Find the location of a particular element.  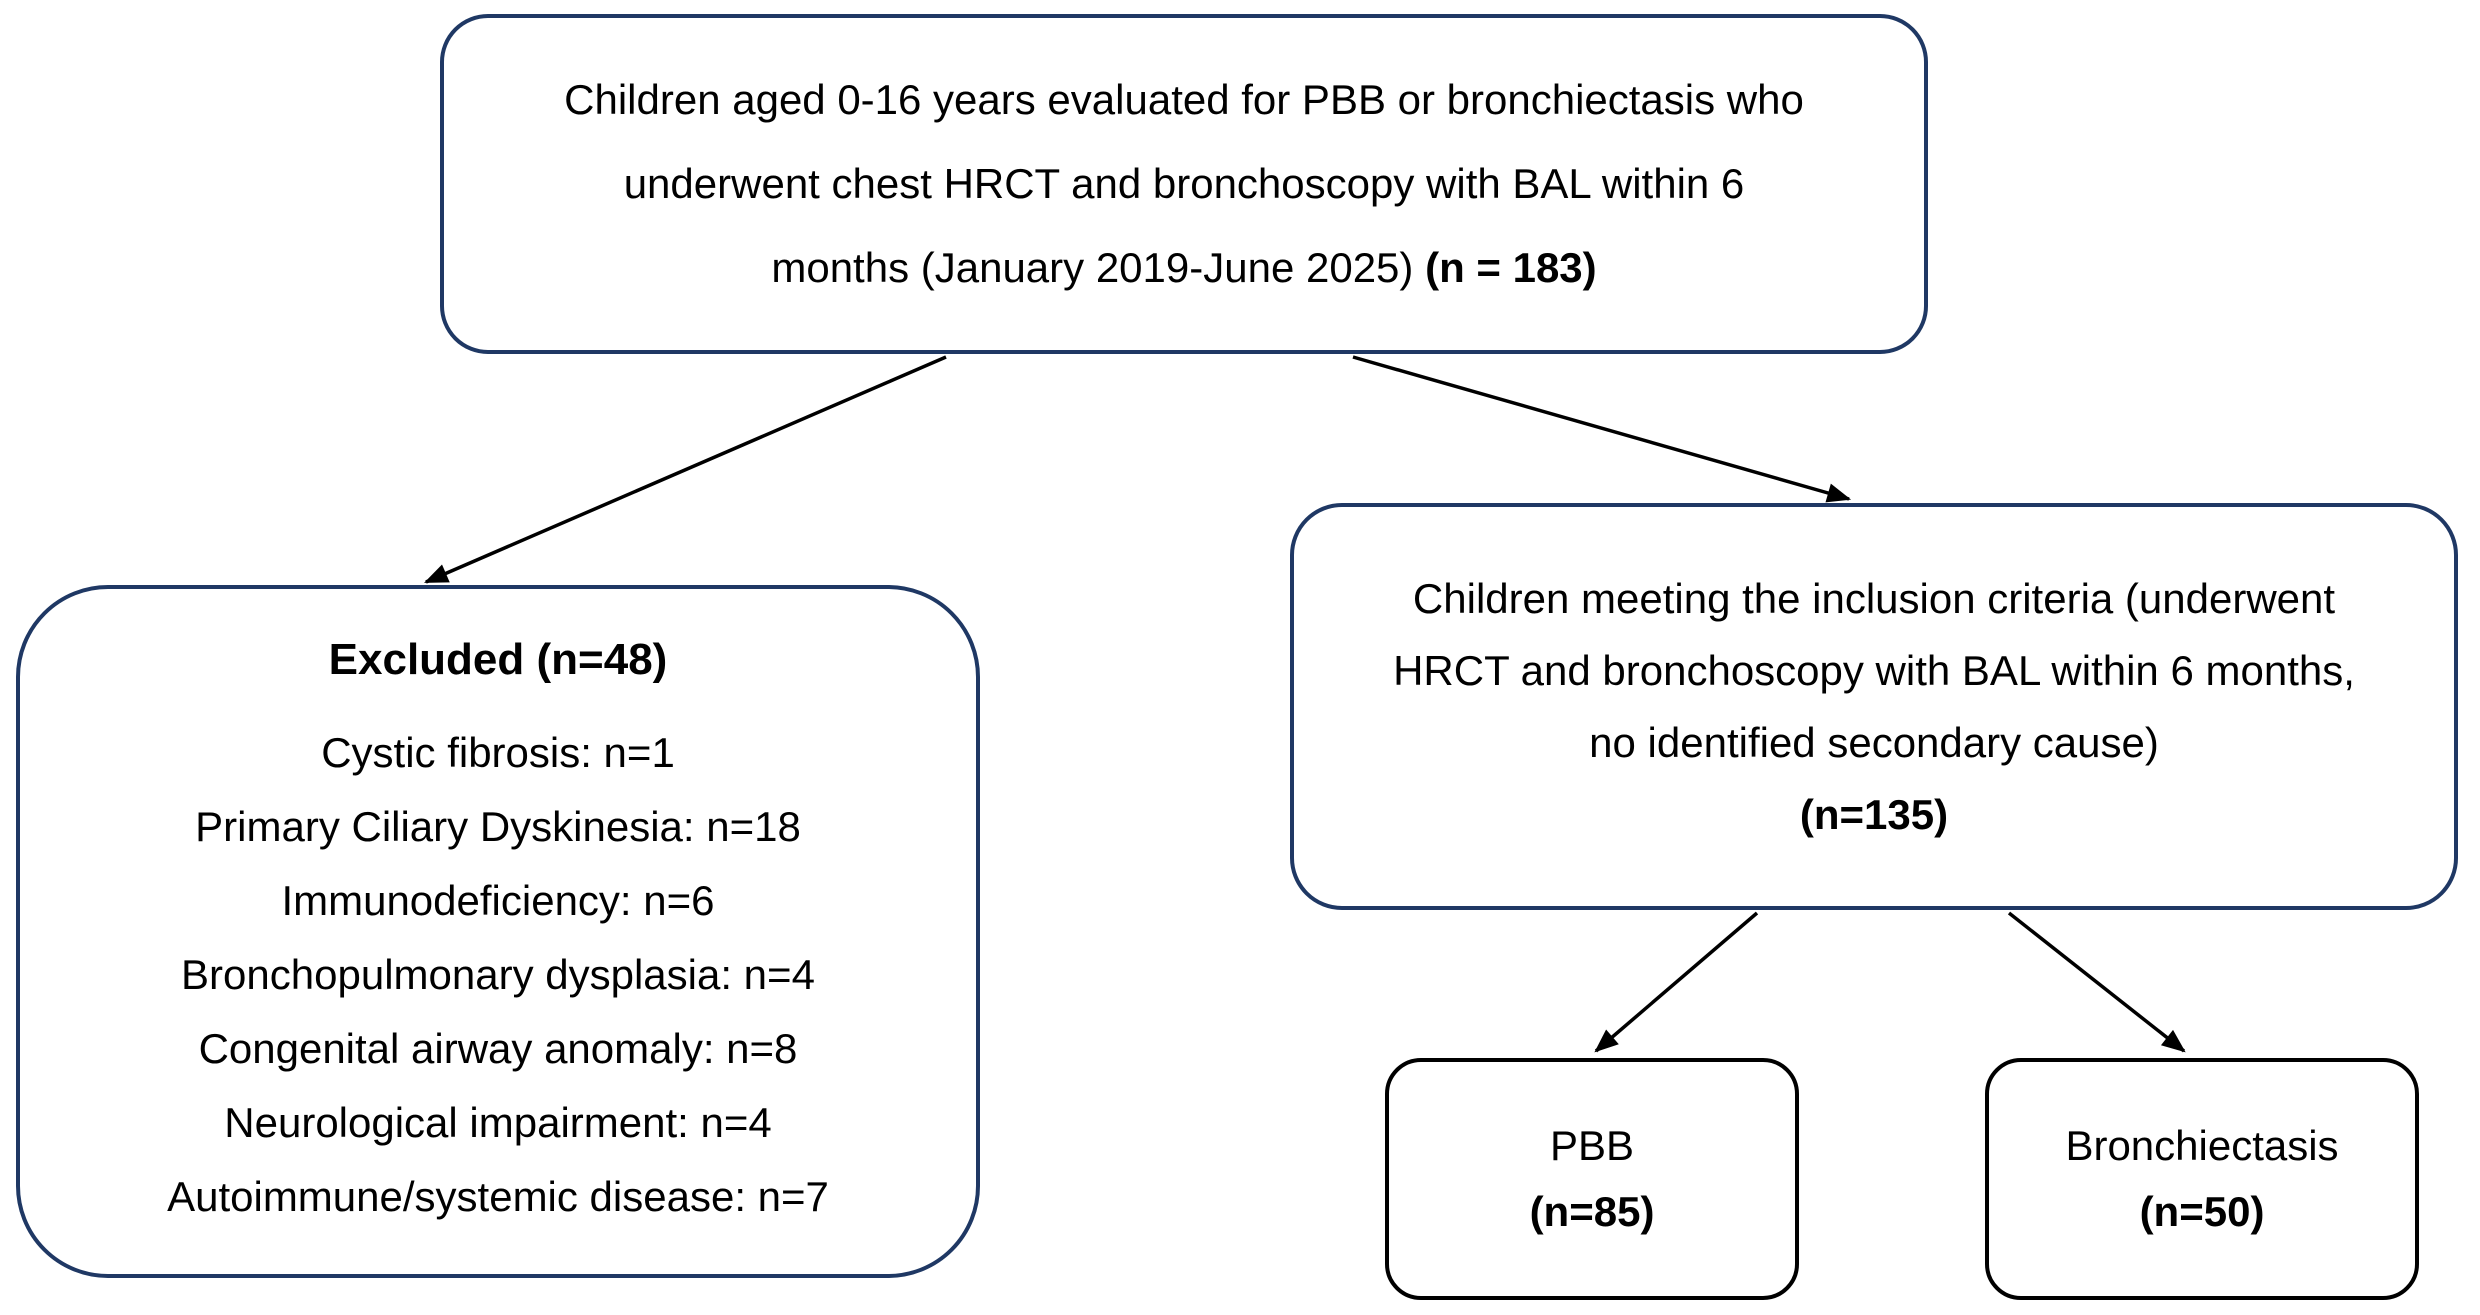

node-text-line: no identified secondary cause) is located at coordinates (1874, 742).